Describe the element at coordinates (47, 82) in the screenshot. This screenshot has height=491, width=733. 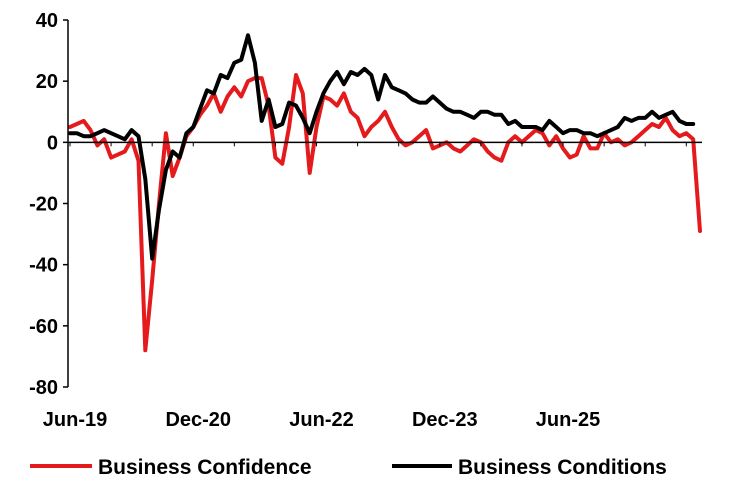
I see `y-tick-label: 20` at that location.